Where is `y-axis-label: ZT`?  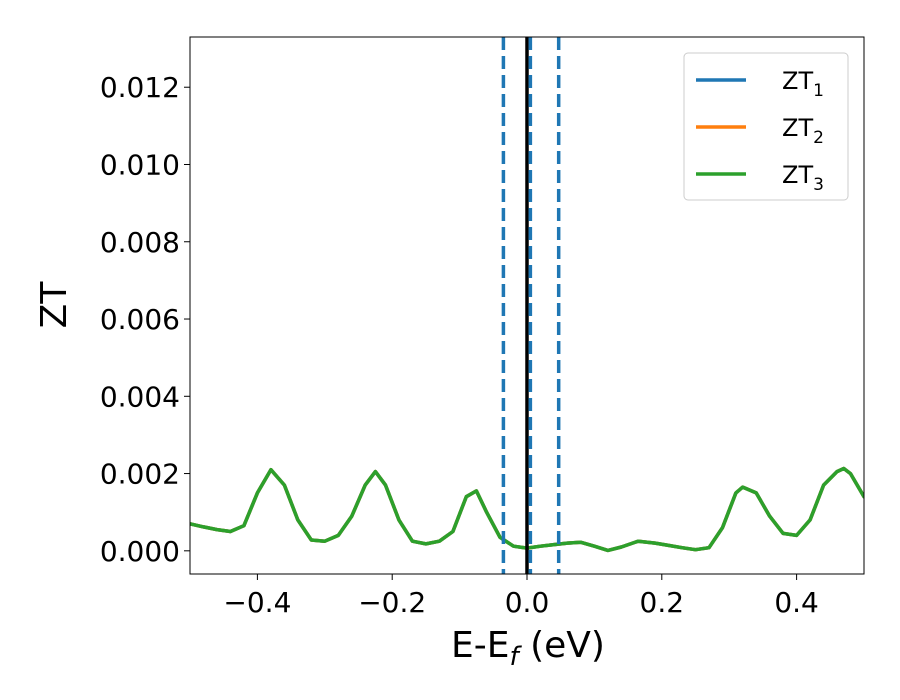
y-axis-label: ZT is located at coordinates (54, 305).